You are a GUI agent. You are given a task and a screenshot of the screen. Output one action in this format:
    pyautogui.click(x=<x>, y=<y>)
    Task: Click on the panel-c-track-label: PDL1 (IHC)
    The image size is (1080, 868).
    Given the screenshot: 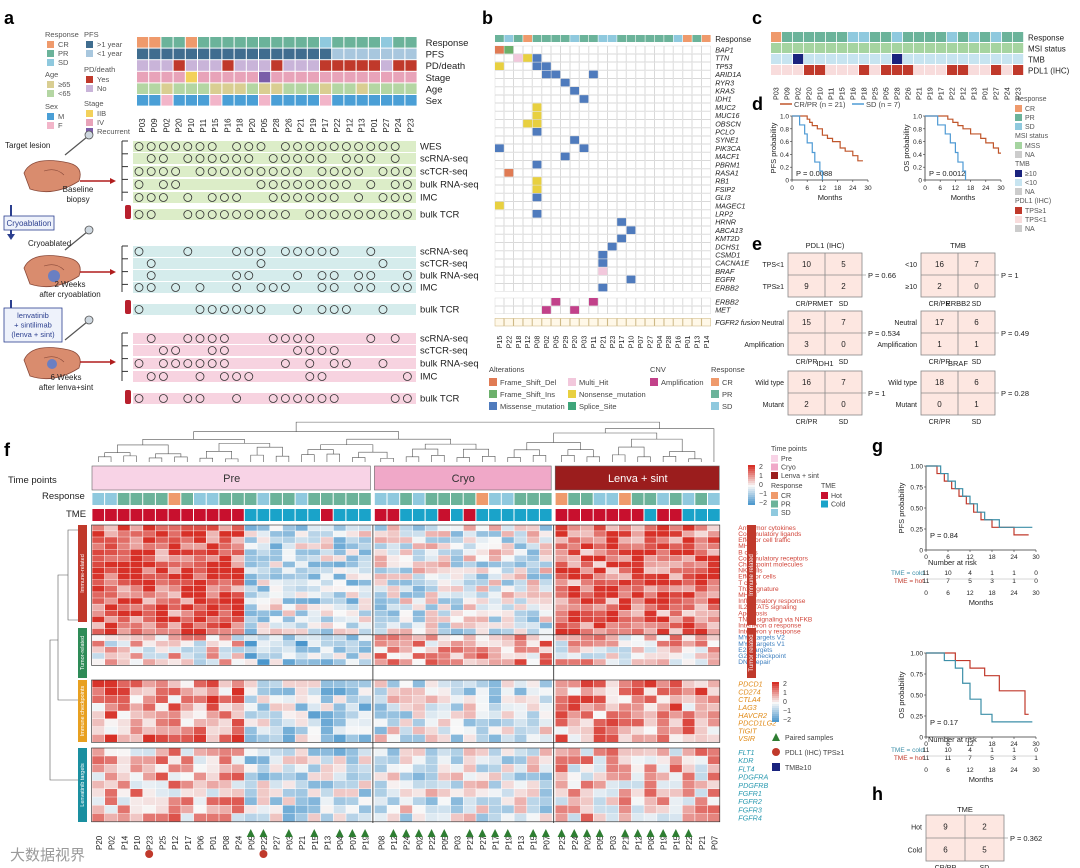 What is the action you would take?
    pyautogui.click(x=1049, y=71)
    